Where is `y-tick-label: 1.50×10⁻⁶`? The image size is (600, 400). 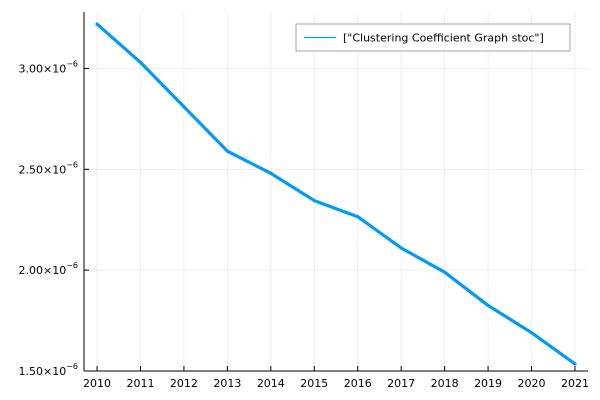
y-tick-label: 1.50×10⁻⁶ is located at coordinates (48, 370).